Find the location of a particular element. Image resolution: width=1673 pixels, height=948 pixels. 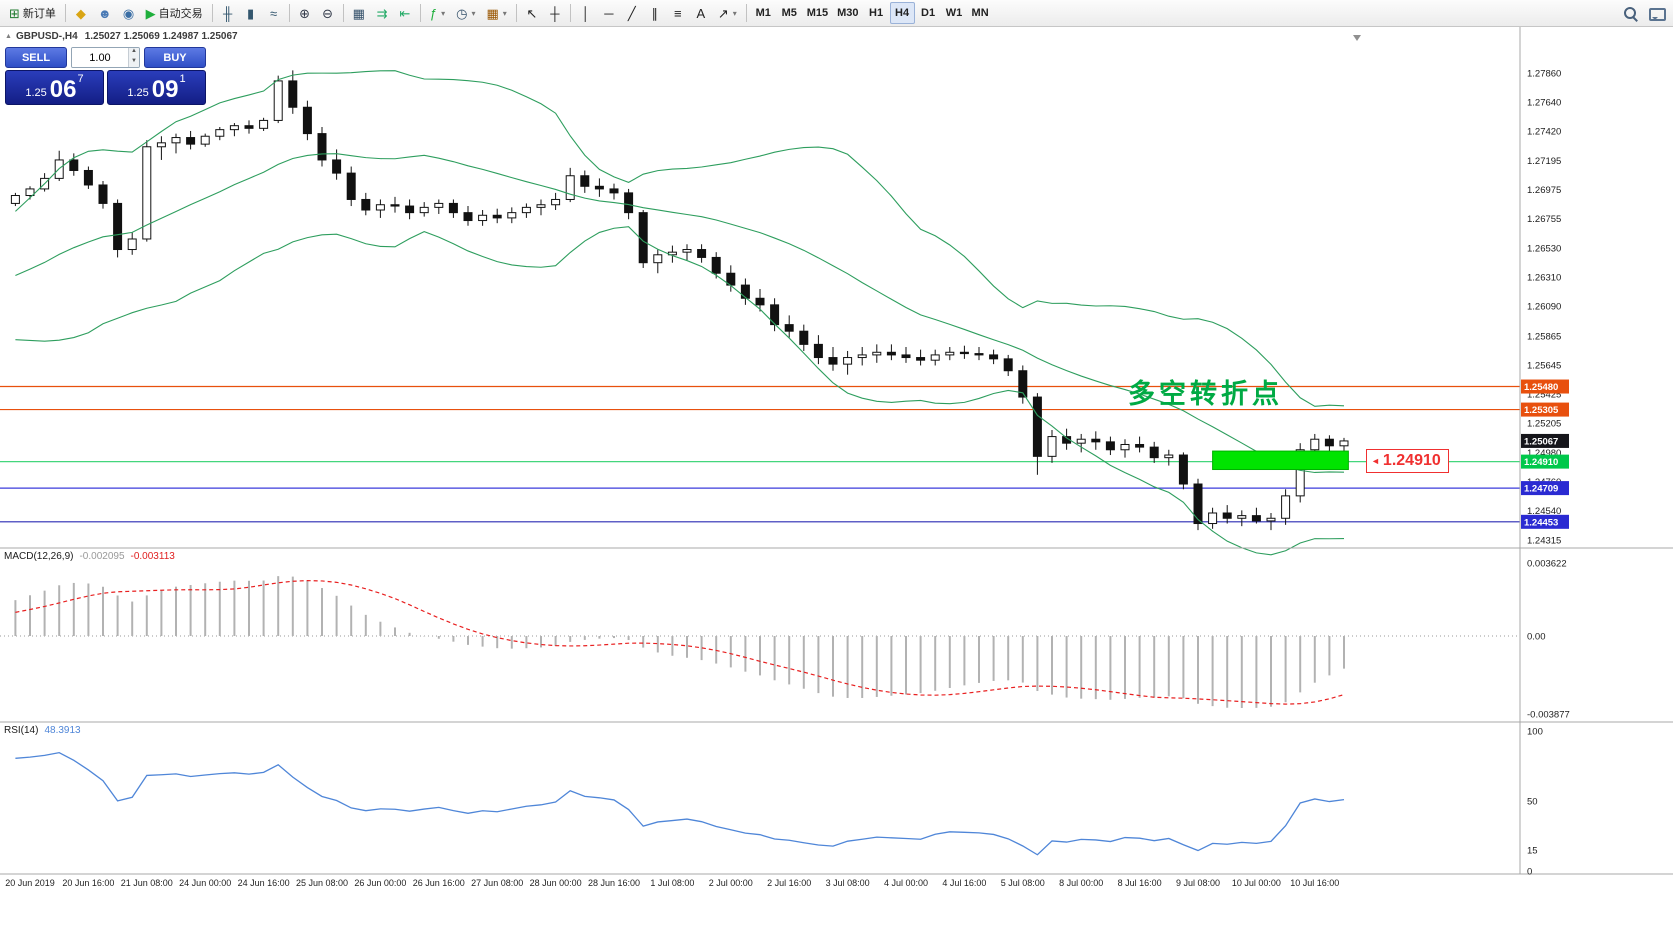

auto-trading-button: ▶ 自动交易 is located at coordinates (174, 13).